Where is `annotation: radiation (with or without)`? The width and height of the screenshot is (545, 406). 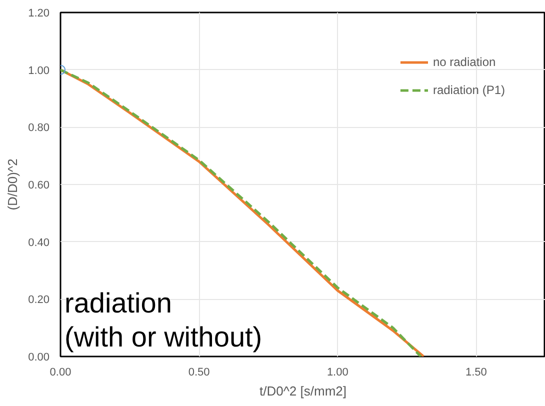
annotation: radiation (with or without) is located at coordinates (163, 319).